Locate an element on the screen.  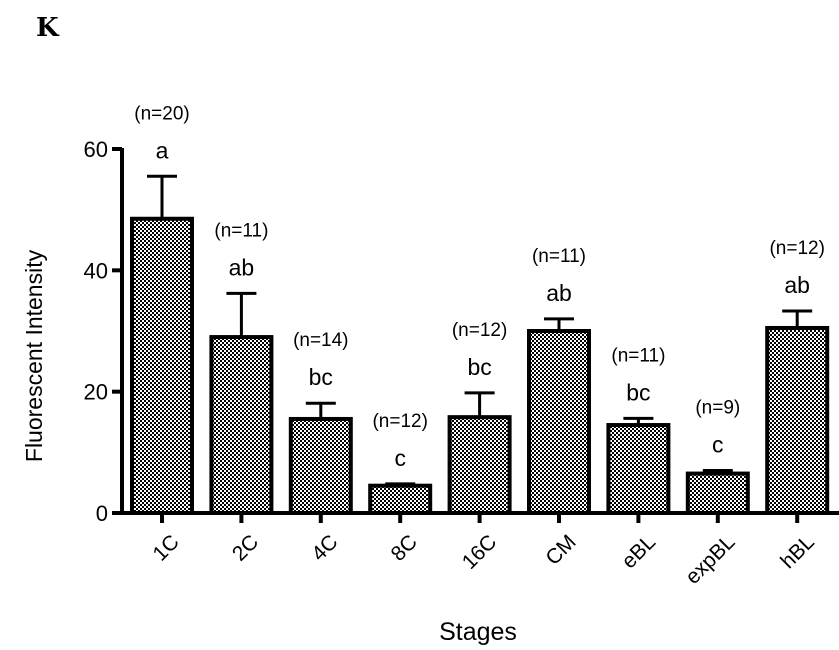
x-tick-label: expBL is located at coordinates (710, 559).